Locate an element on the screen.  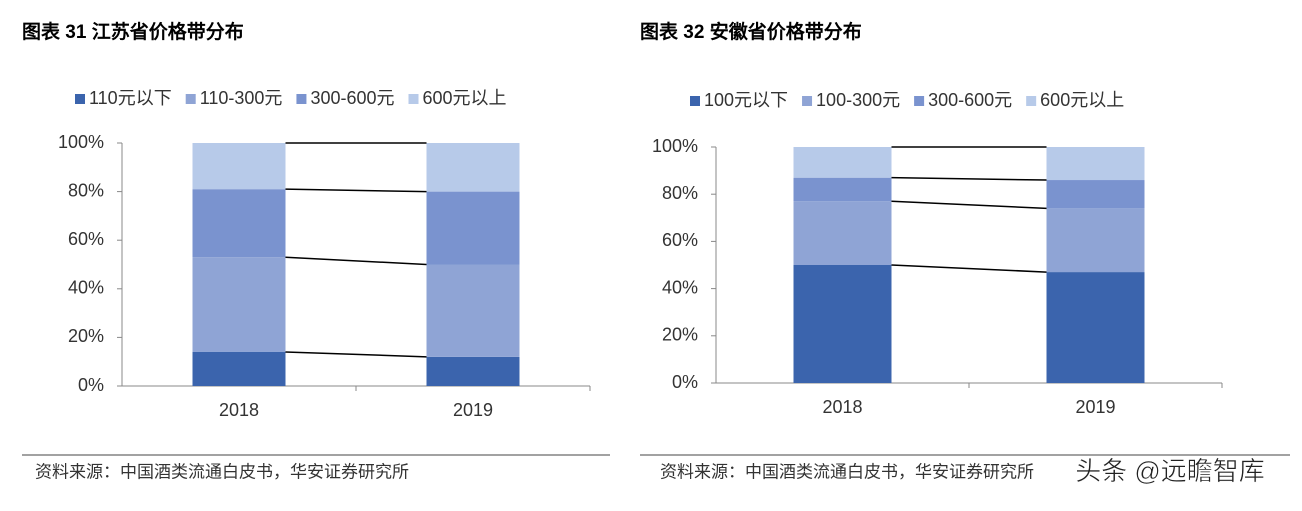
watermark: 头条 @远瞻智库 is located at coordinates (1170, 471).